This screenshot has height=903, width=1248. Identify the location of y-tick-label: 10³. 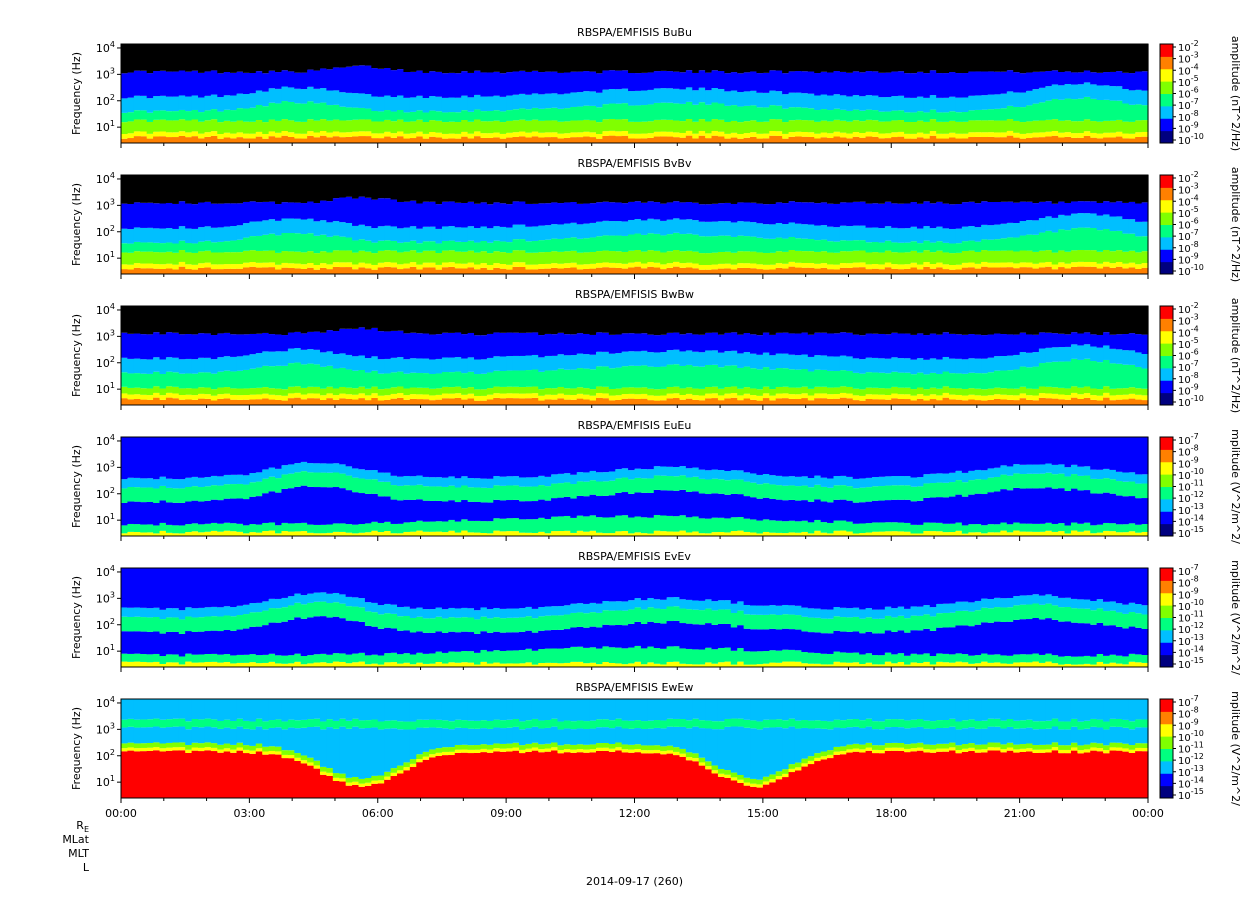
(105, 204).